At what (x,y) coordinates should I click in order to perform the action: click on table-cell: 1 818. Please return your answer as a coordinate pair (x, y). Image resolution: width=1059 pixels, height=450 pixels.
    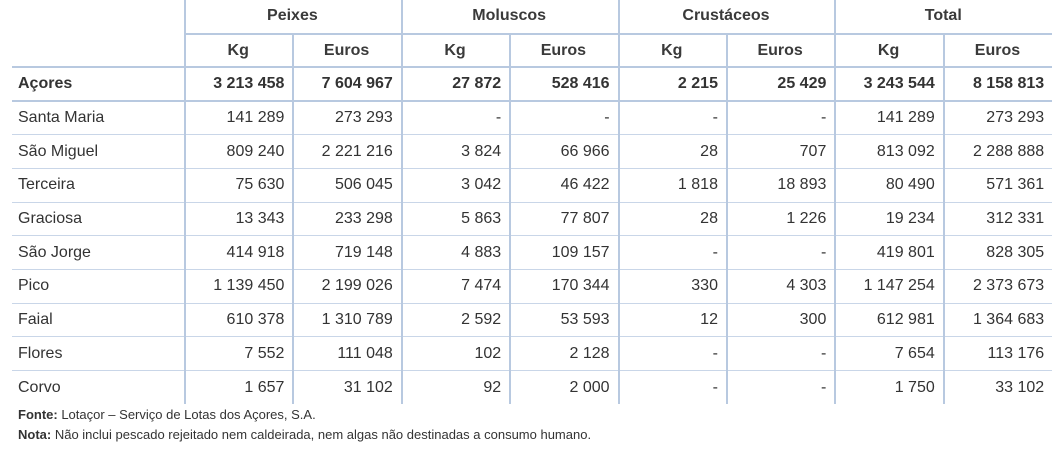
    Looking at the image, I should click on (672, 185).